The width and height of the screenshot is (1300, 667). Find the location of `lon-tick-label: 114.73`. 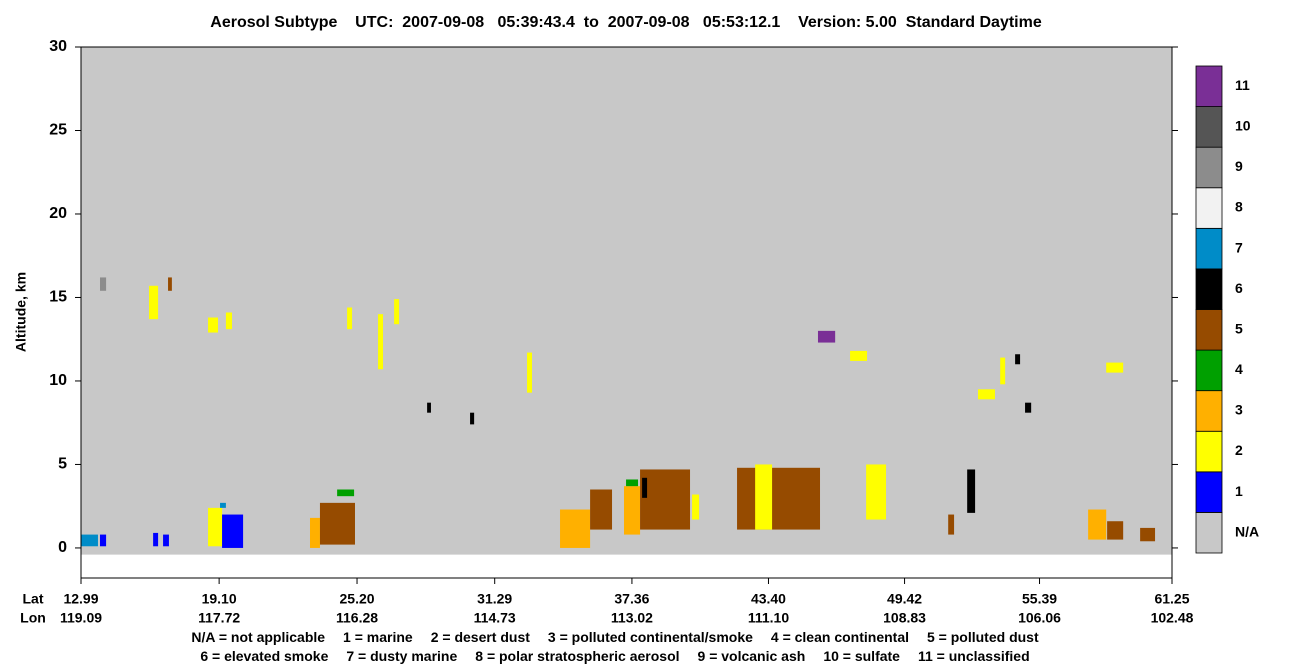

lon-tick-label: 114.73 is located at coordinates (495, 618).